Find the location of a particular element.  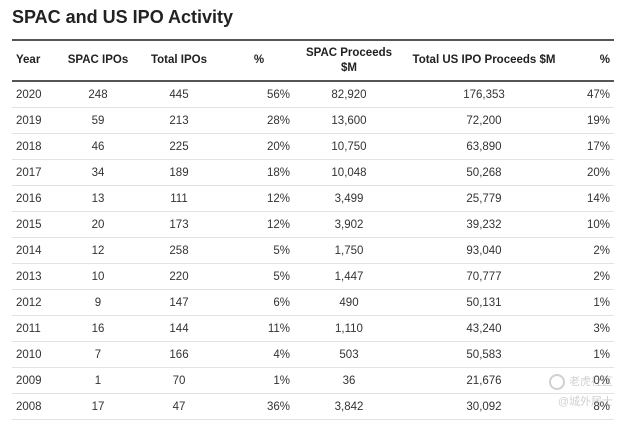

cell-total-ipos: 70 is located at coordinates (179, 380).